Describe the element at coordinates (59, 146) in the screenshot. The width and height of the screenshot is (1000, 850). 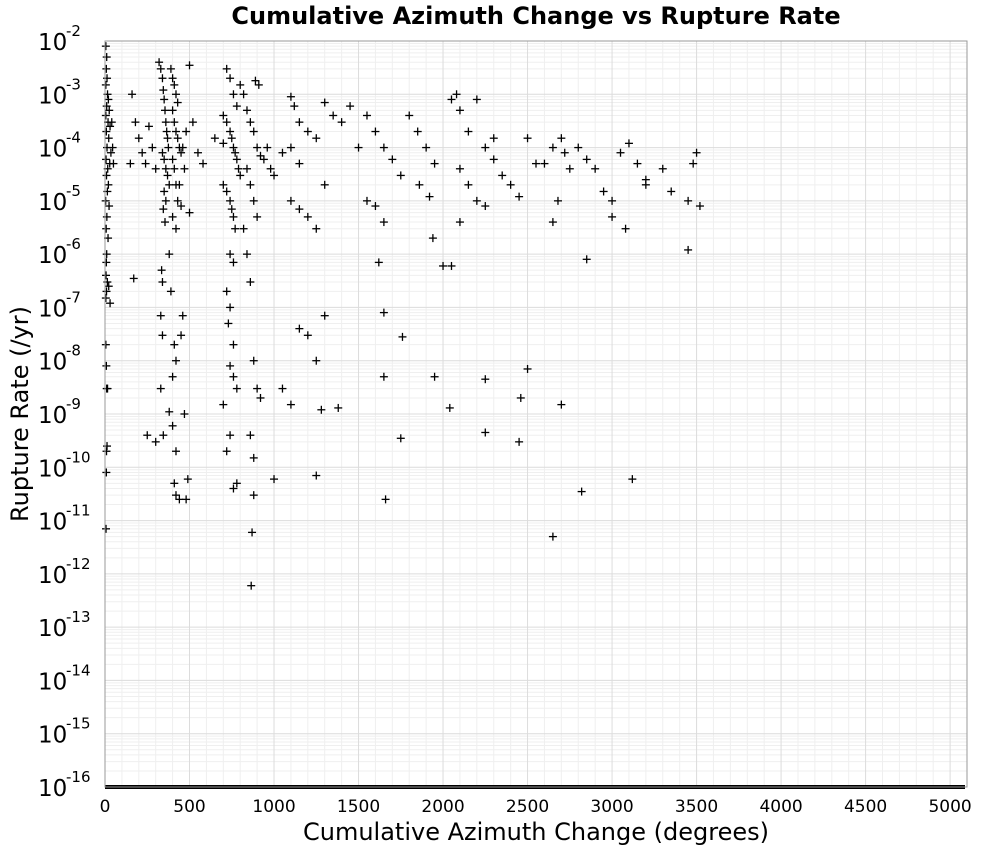
I see `y-tick-label: 10-4` at that location.